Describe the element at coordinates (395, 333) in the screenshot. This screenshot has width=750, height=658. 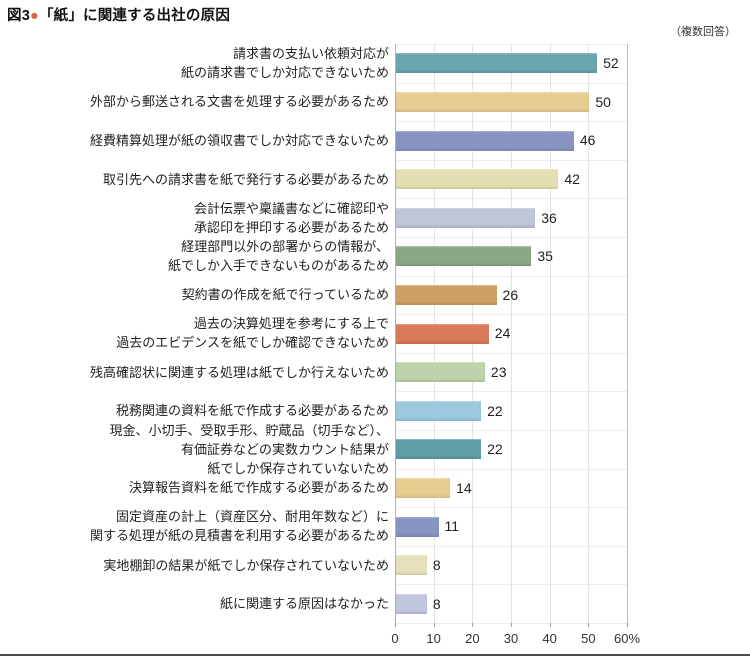
I see `x-axis-line` at that location.